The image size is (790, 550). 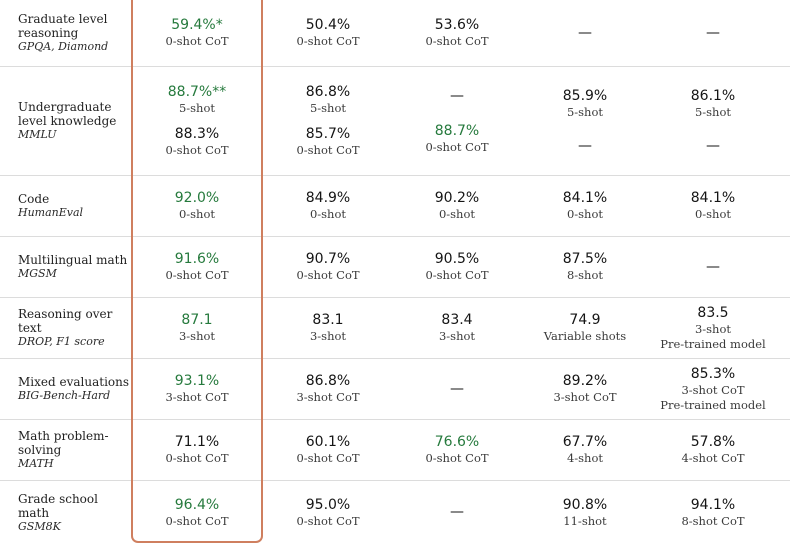 What do you see at coordinates (457, 259) in the screenshot?
I see `score-value: 90.5%` at bounding box center [457, 259].